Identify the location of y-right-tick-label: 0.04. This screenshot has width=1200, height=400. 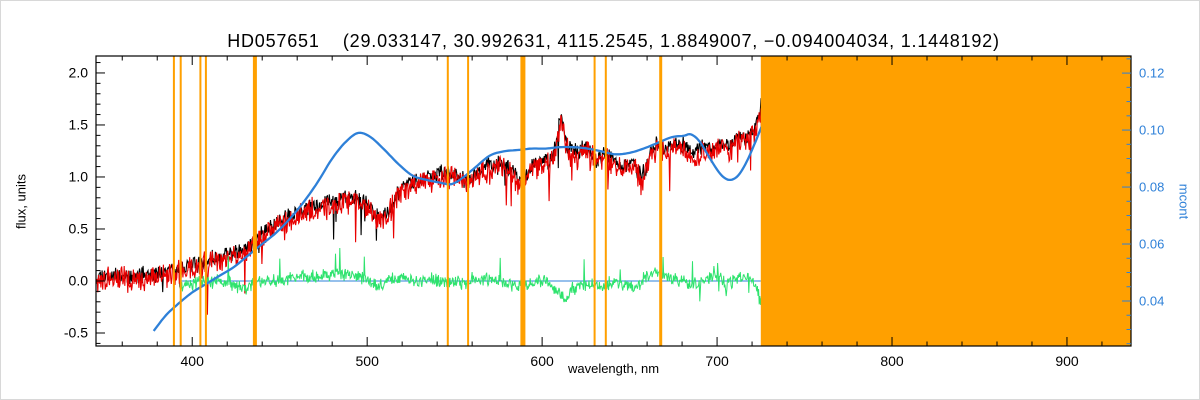
(1151, 301).